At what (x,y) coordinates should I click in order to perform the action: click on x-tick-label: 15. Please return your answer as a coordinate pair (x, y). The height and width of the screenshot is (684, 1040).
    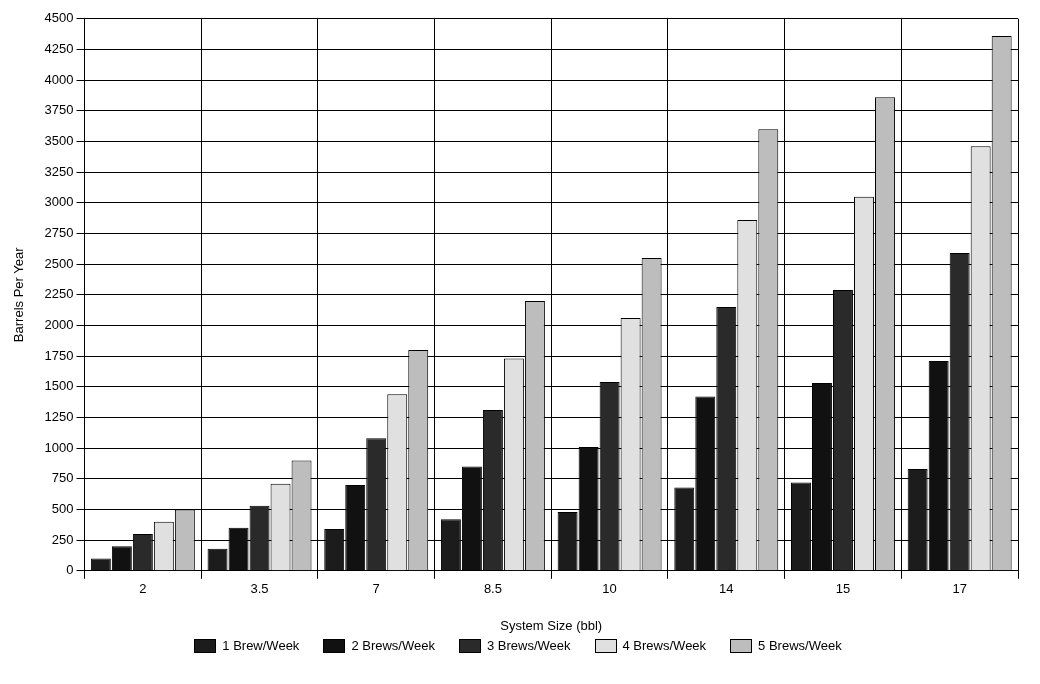
    Looking at the image, I should click on (843, 589).